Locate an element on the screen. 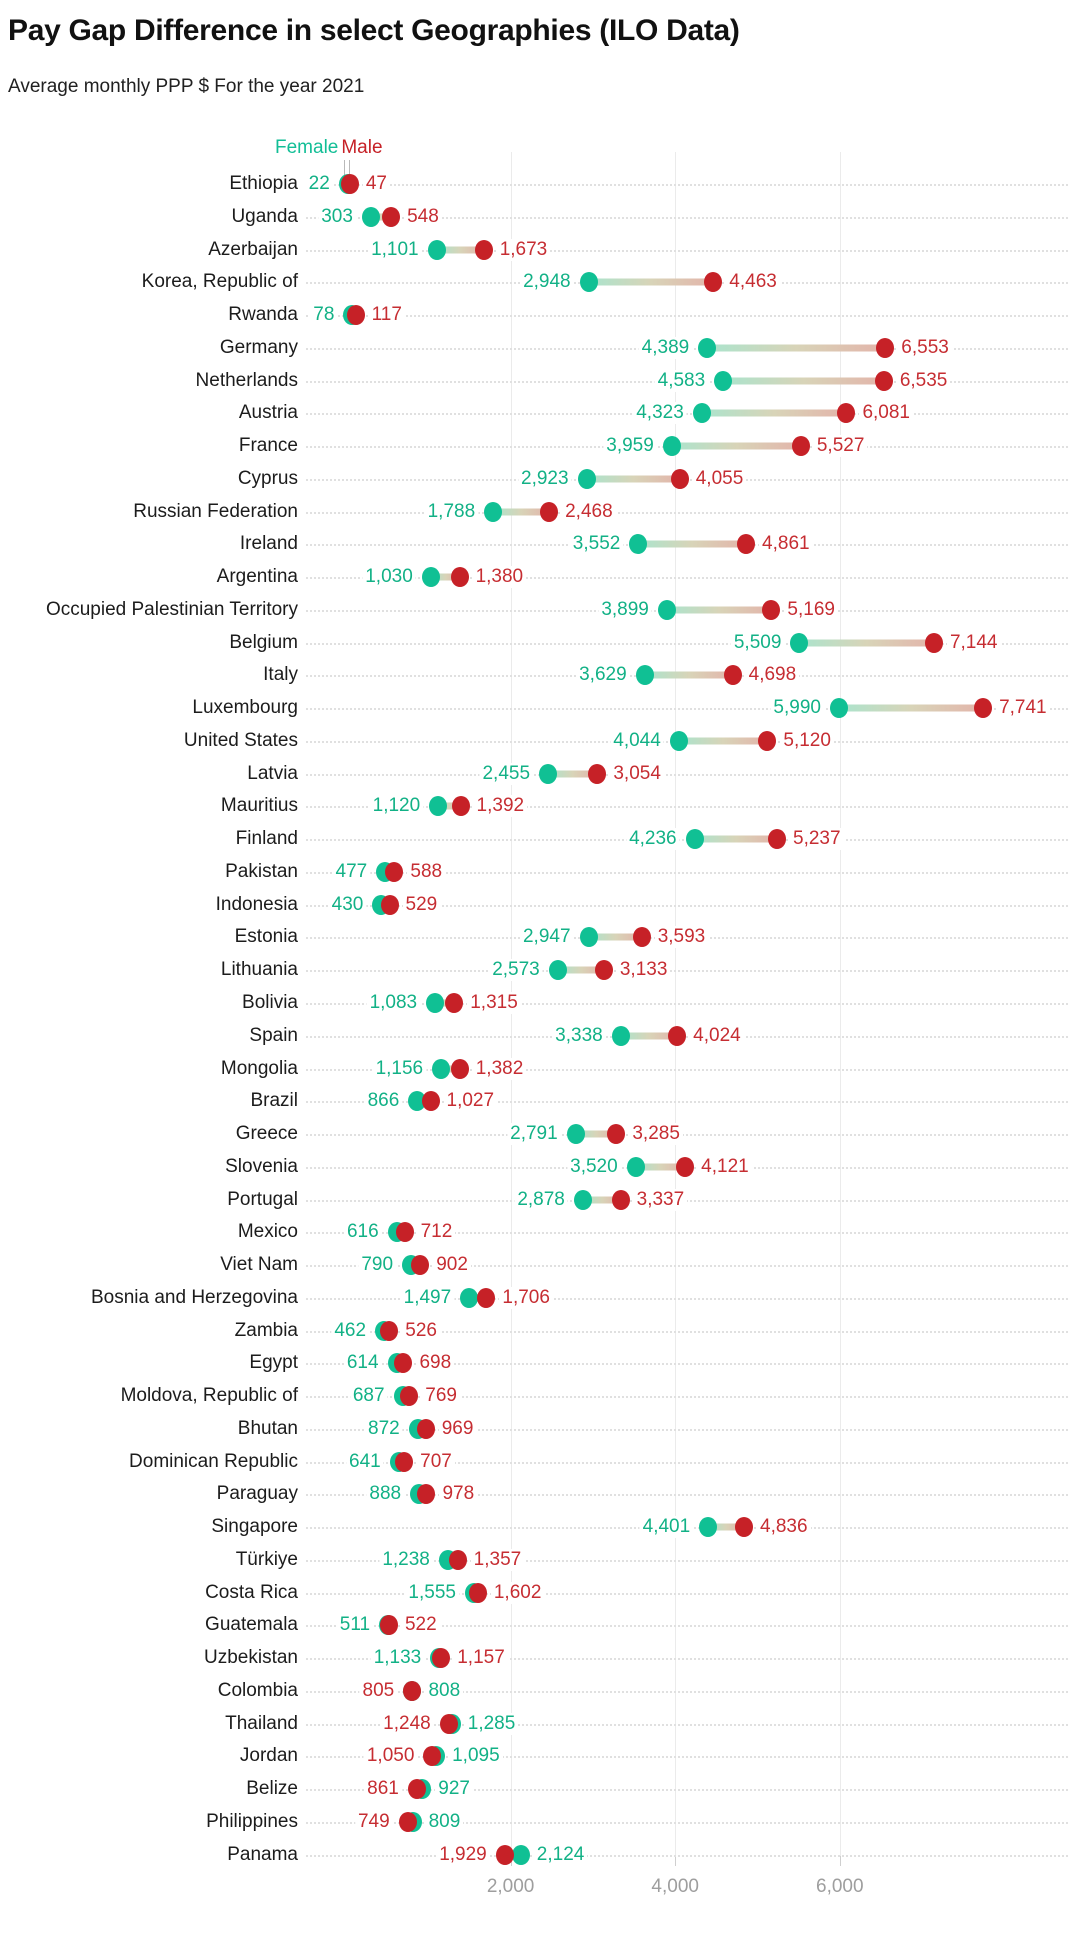  male-value-label: 3,285 is located at coordinates (656, 1134).